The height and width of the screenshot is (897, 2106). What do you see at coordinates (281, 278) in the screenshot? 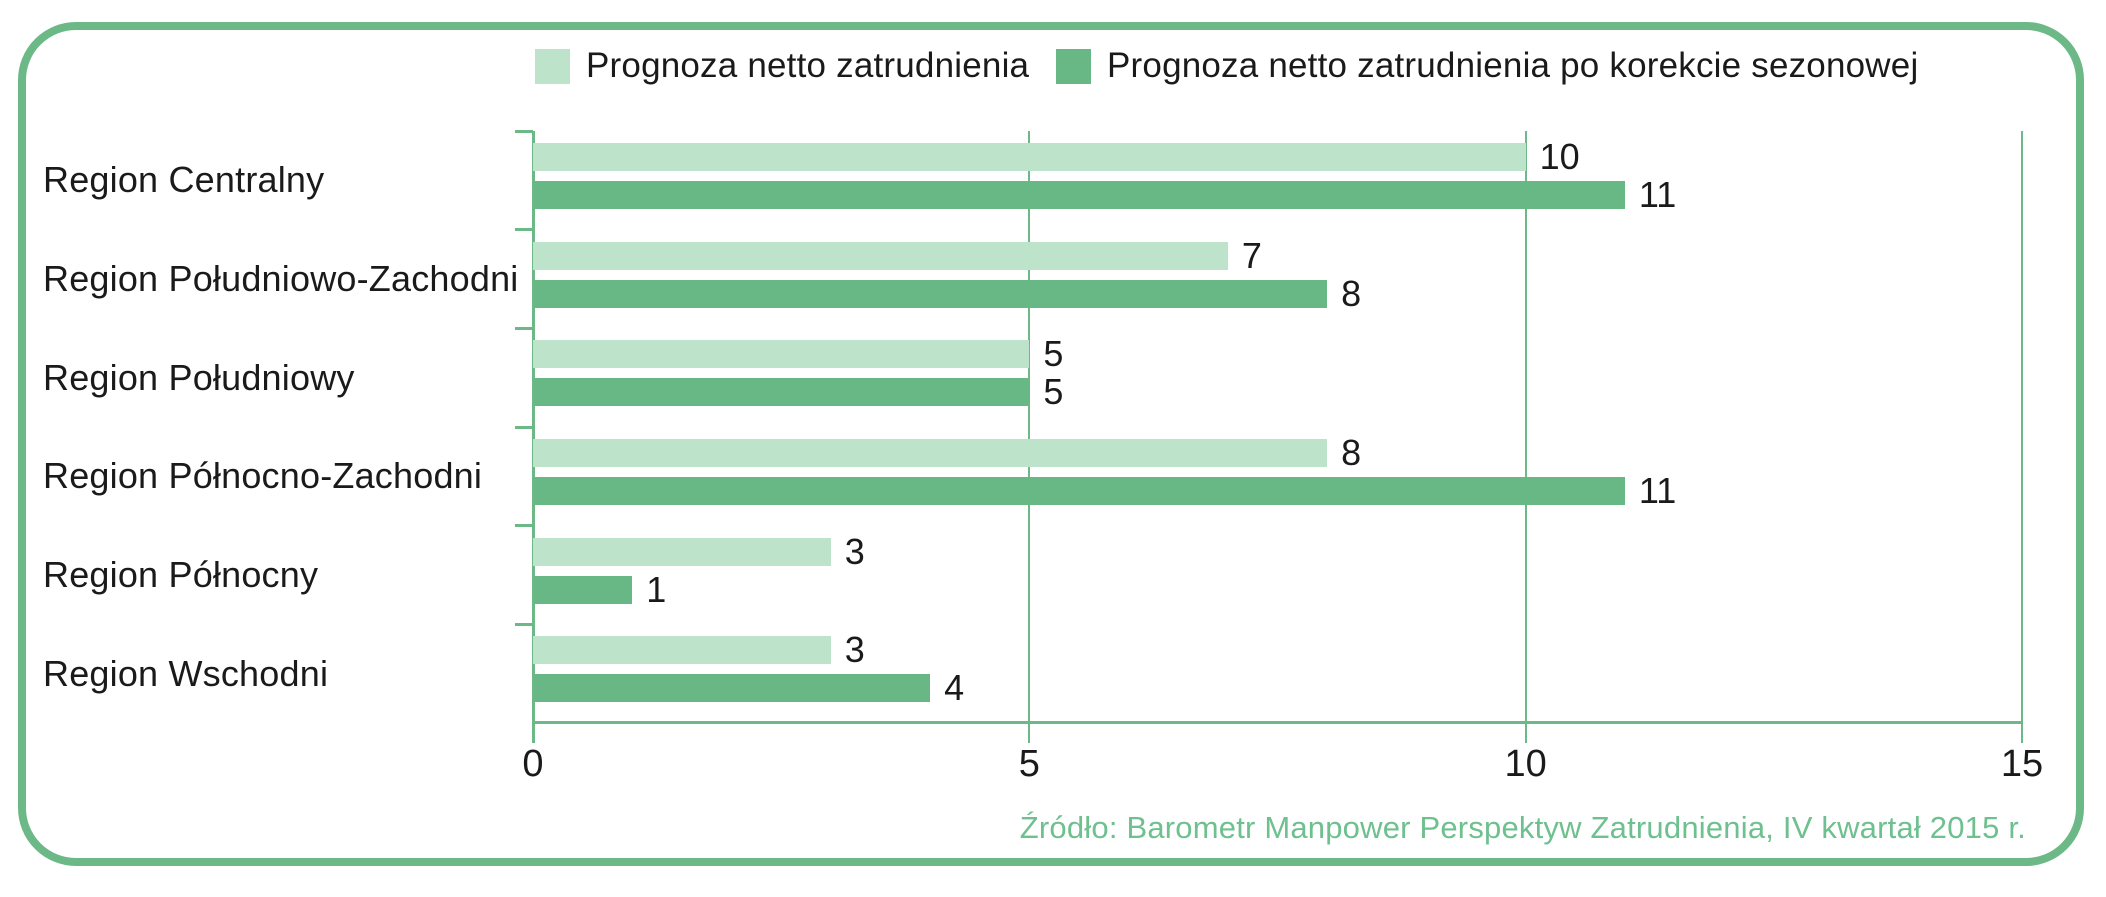
I see `category-label: Region Południowo-Zachodni` at bounding box center [281, 278].